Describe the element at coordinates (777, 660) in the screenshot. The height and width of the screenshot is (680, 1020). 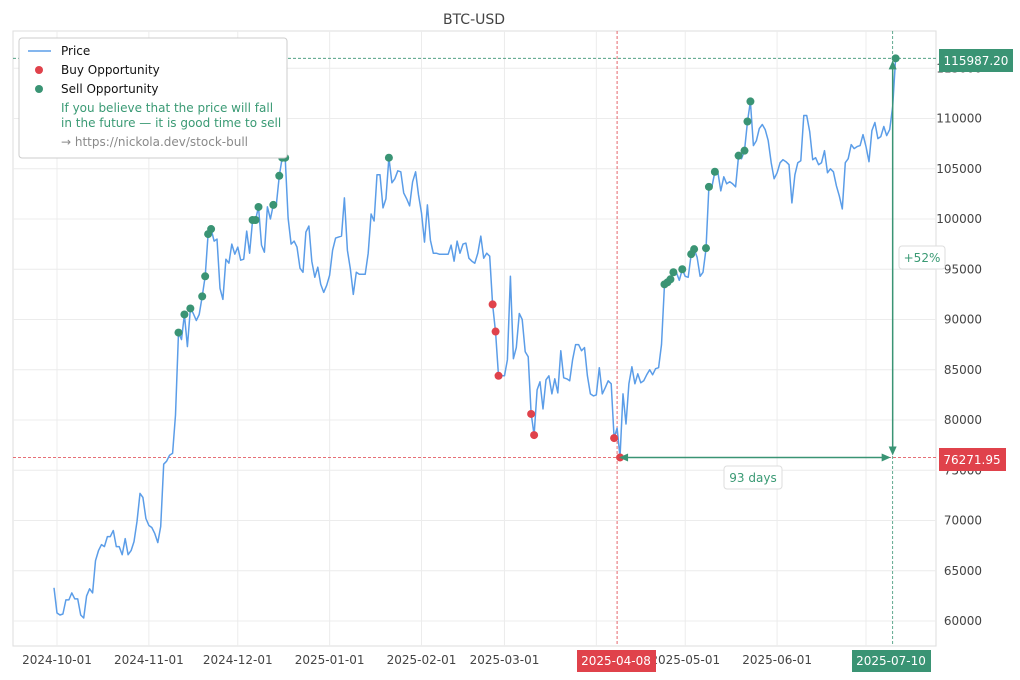
I see `x-tick-label: 2025-06-01` at that location.